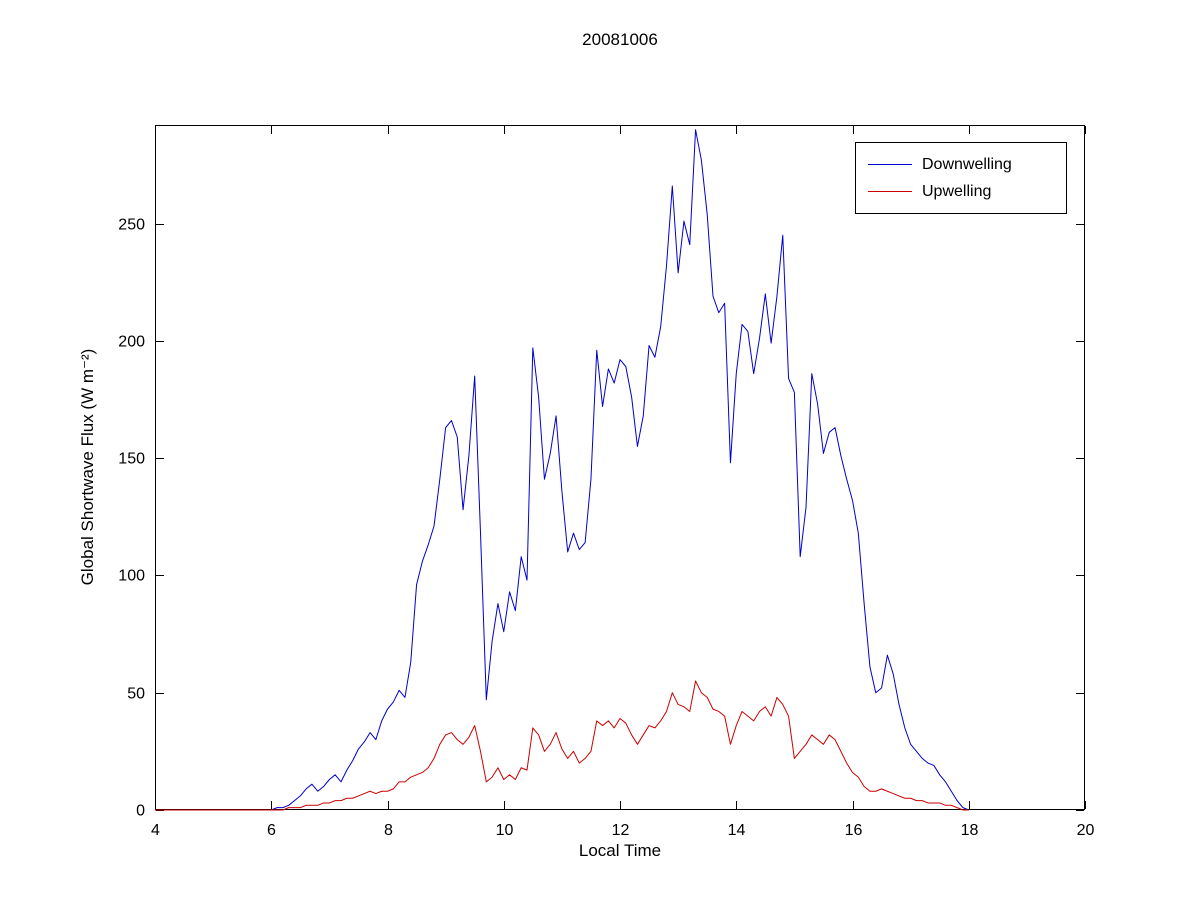 The width and height of the screenshot is (1200, 900). What do you see at coordinates (1086, 830) in the screenshot?
I see `x-tick-label: 20` at bounding box center [1086, 830].